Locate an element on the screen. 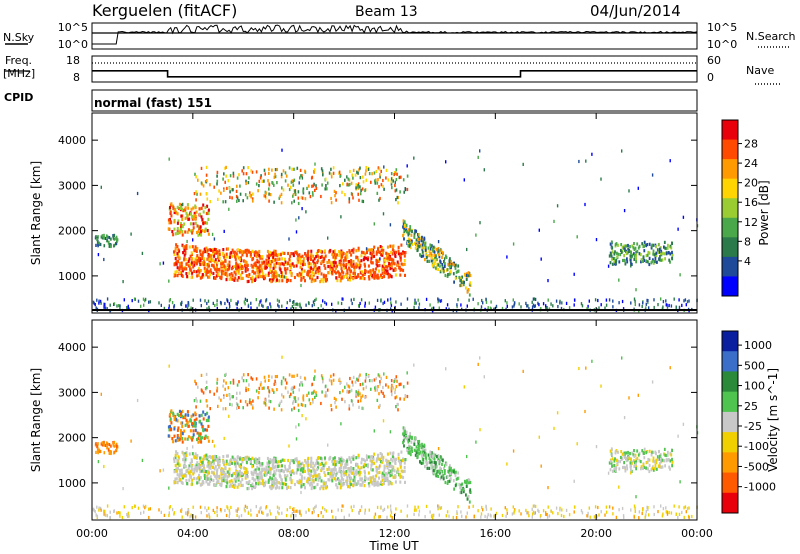 This screenshot has width=800, height=554. frequency-frame is located at coordinates (394, 69).